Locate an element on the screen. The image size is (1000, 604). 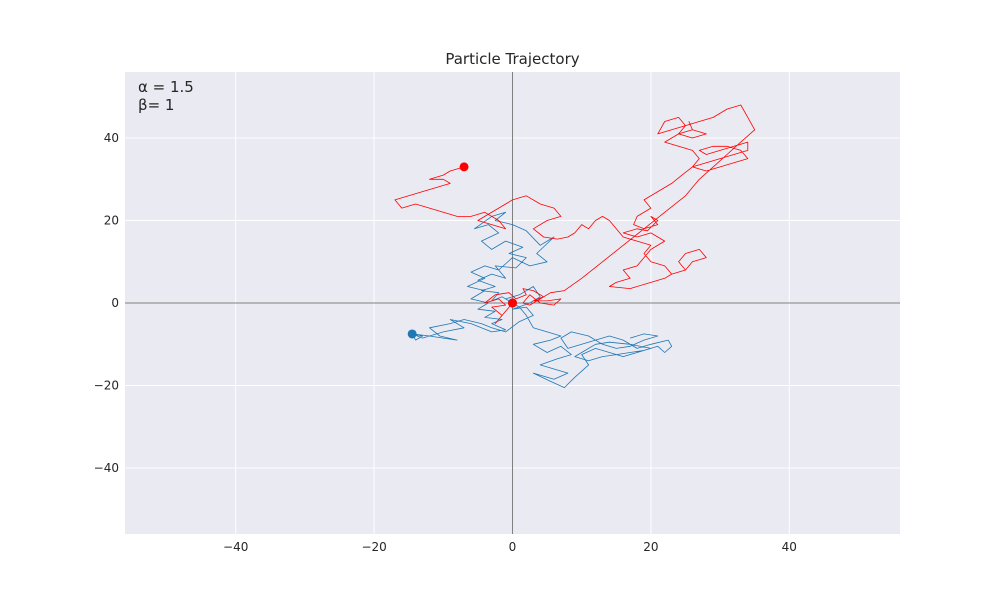
y-tick-label: 0 is located at coordinates (115, 303).